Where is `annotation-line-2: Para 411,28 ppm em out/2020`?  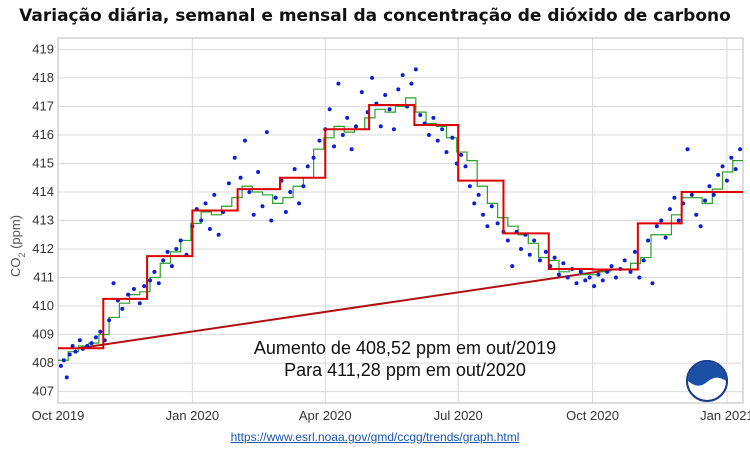
annotation-line-2: Para 411,28 ppm em out/2020 is located at coordinates (405, 370).